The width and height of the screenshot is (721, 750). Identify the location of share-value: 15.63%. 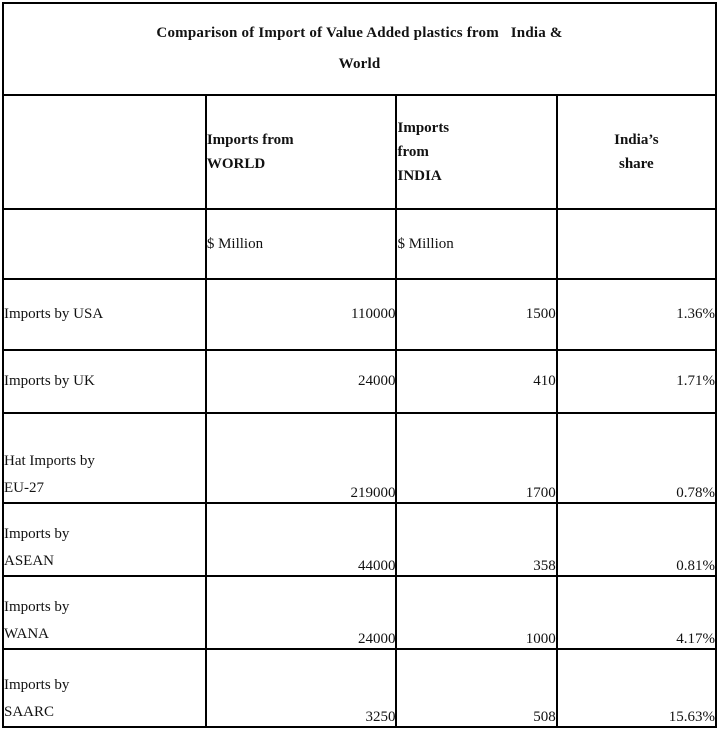
(636, 688).